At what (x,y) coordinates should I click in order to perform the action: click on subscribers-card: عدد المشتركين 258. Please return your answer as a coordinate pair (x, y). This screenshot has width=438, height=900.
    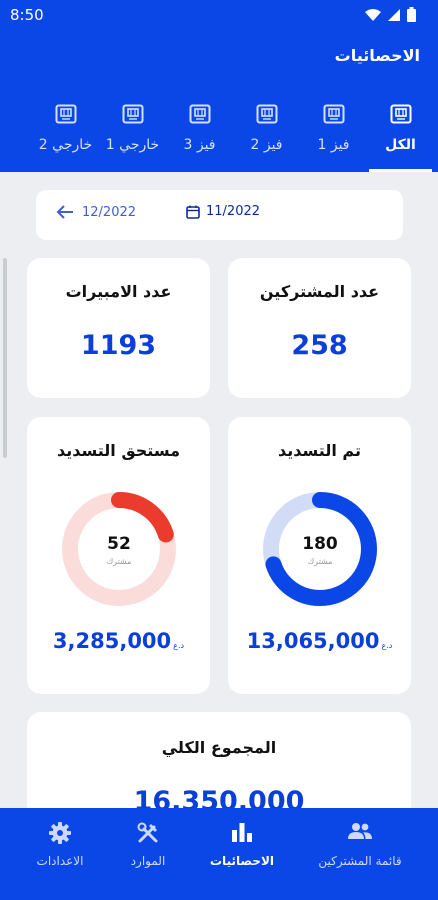
    Looking at the image, I should click on (319, 328).